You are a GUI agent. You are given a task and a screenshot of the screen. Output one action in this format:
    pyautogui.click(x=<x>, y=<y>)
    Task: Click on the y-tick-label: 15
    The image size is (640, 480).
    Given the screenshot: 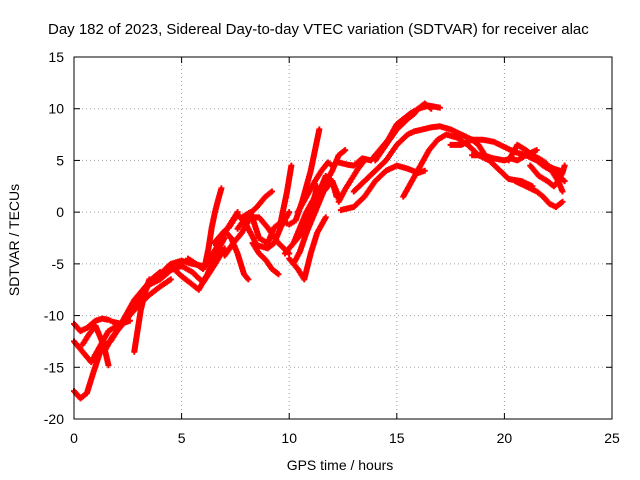 What is the action you would take?
    pyautogui.click(x=56, y=57)
    